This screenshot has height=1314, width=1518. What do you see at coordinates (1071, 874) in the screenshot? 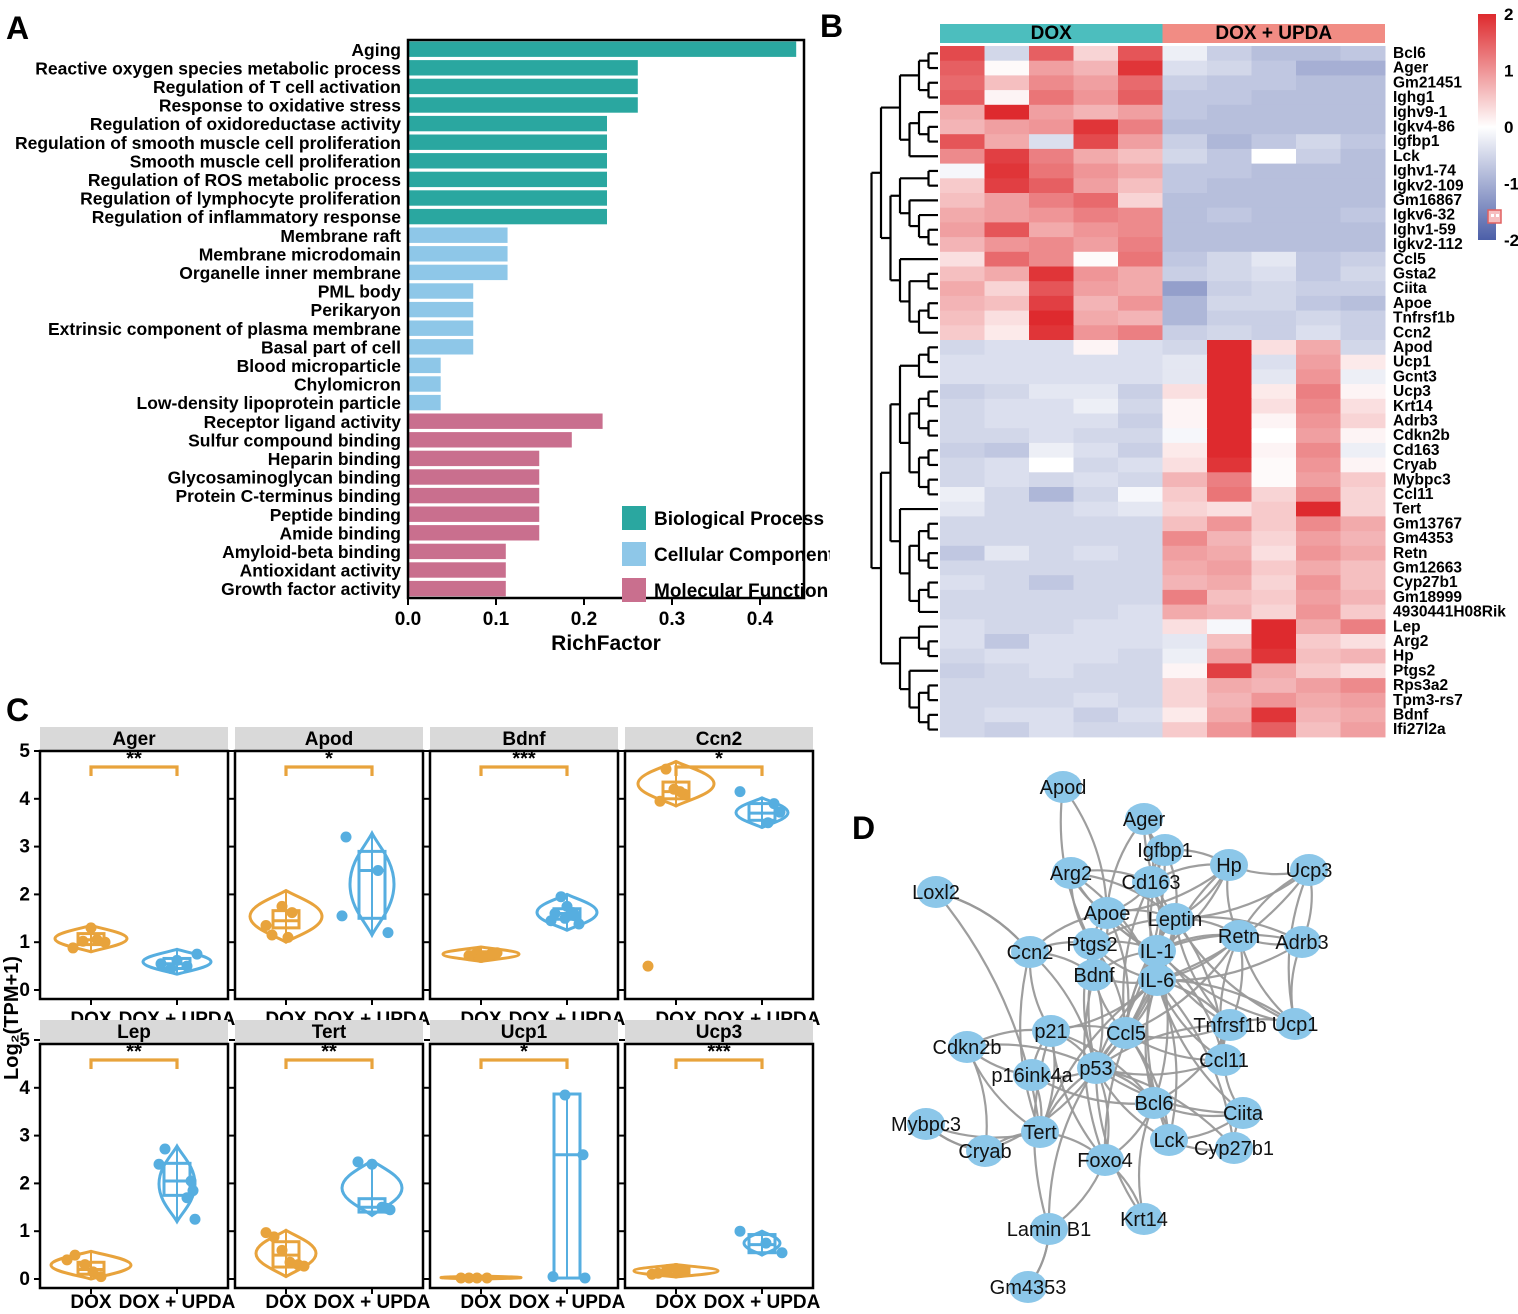
I see `node-label: Arg2` at bounding box center [1071, 874].